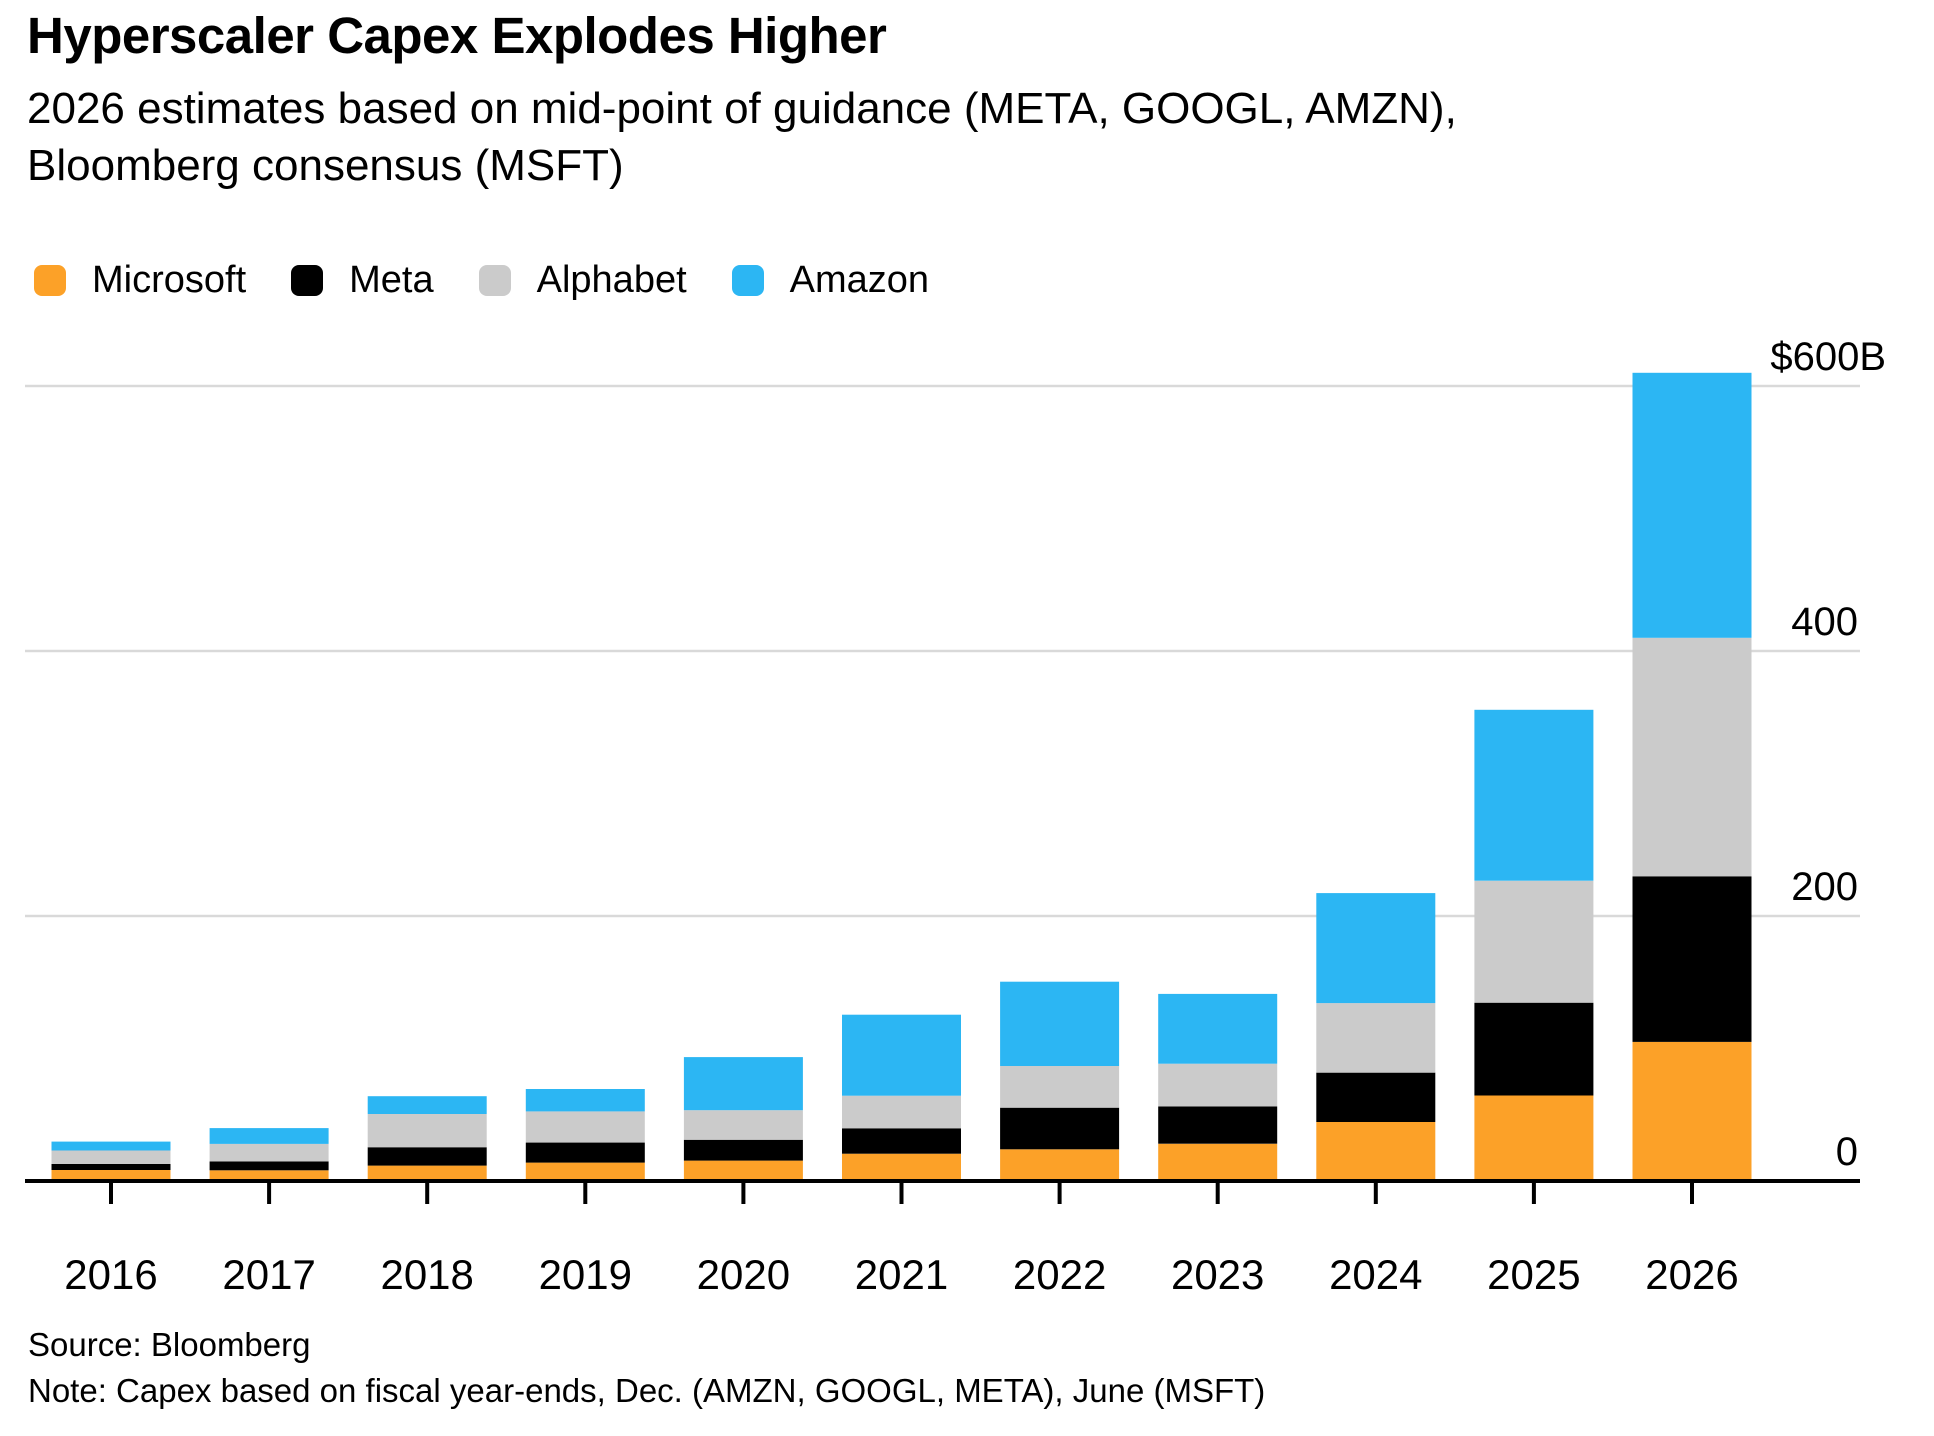 This screenshot has width=1934, height=1436. Describe the element at coordinates (111, 1146) in the screenshot. I see `bar-segment-2016-amazon` at that location.